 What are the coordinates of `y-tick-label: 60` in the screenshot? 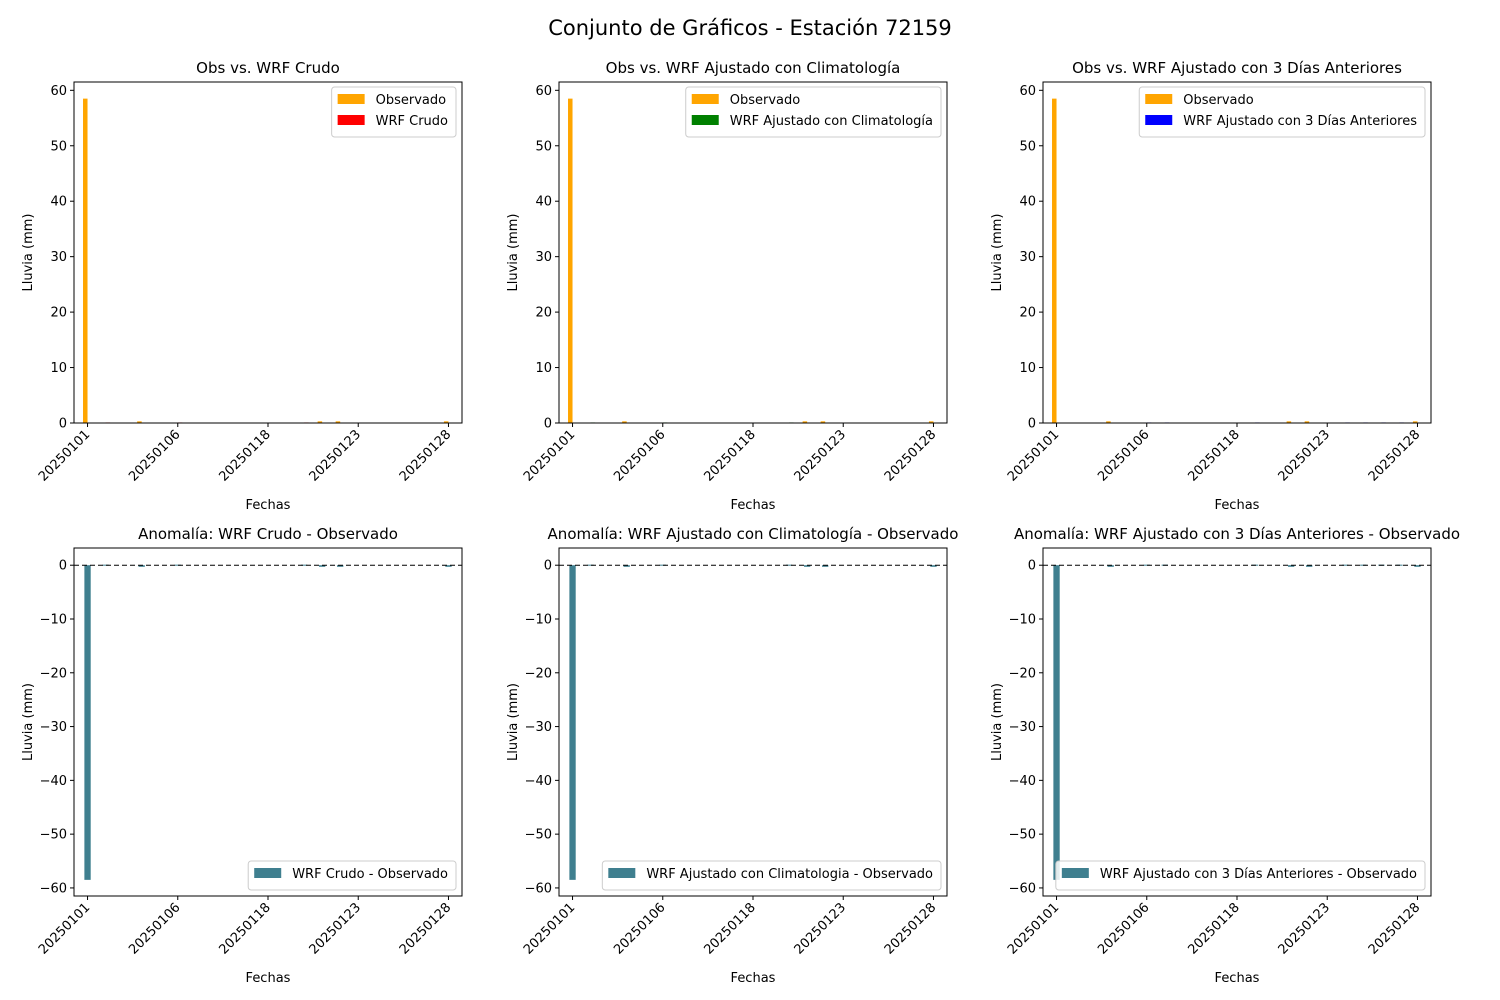 It's located at (58, 91).